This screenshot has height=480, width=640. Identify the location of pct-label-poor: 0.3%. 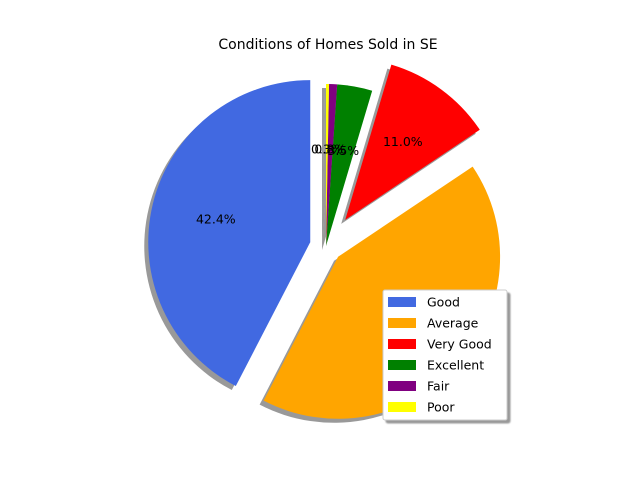
(327, 148).